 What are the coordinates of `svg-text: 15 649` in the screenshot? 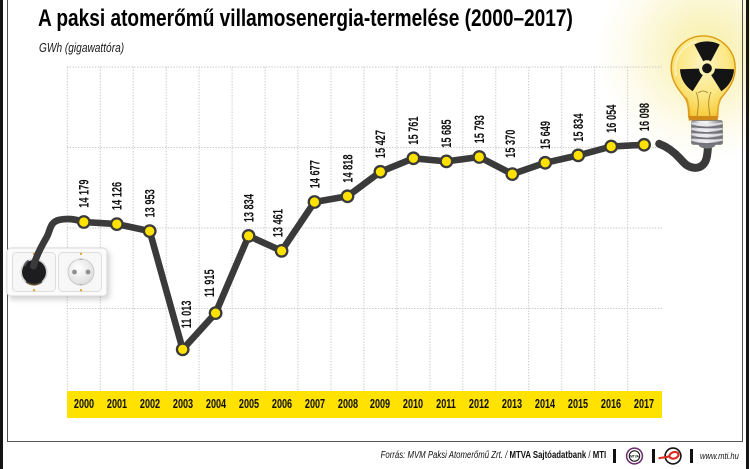 It's located at (545, 135).